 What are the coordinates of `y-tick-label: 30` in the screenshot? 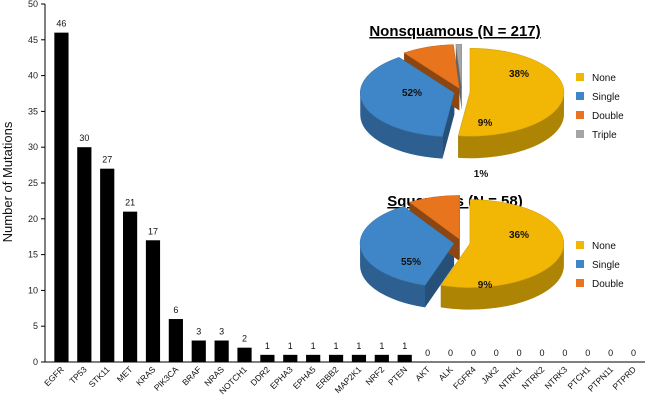 It's located at (33, 147).